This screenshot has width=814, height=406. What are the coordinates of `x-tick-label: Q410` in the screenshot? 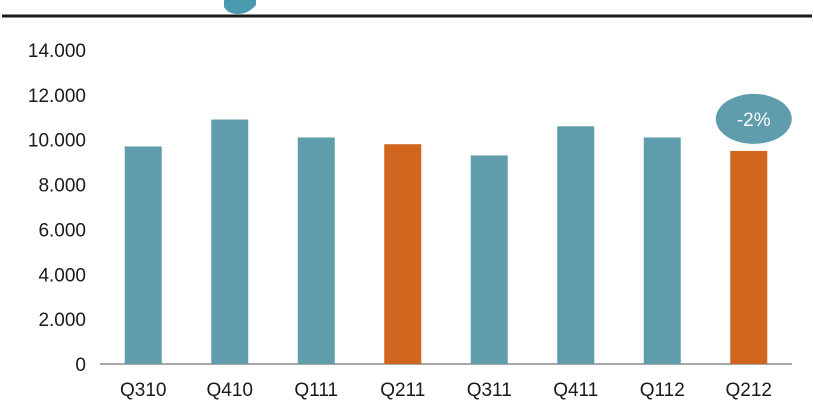 It's located at (230, 390).